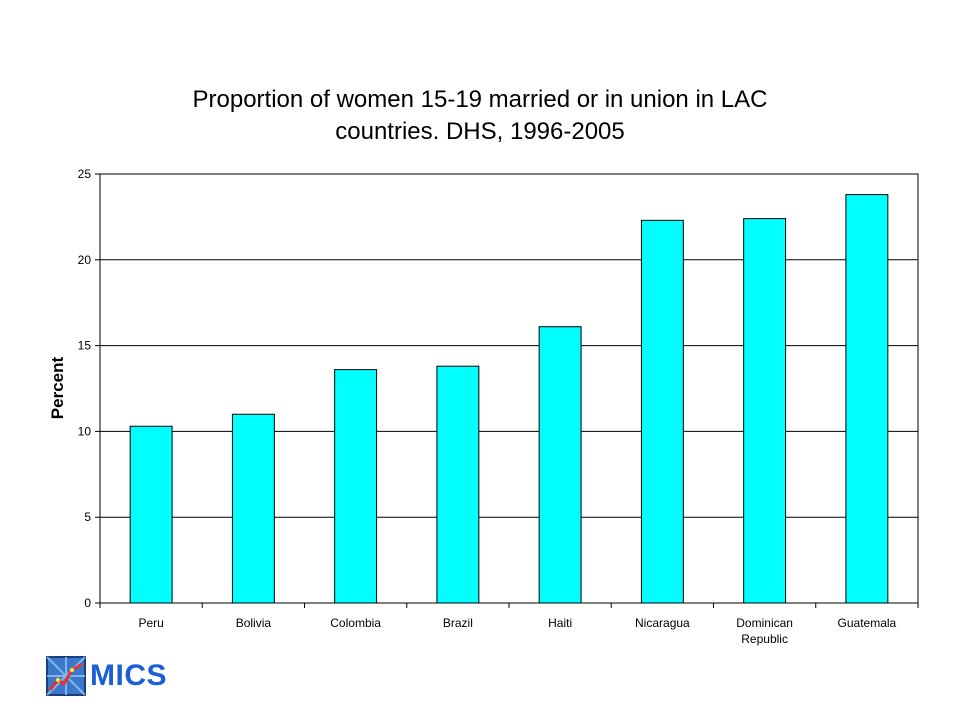 Image resolution: width=960 pixels, height=720 pixels. I want to click on y-tick-label: 0, so click(87, 603).